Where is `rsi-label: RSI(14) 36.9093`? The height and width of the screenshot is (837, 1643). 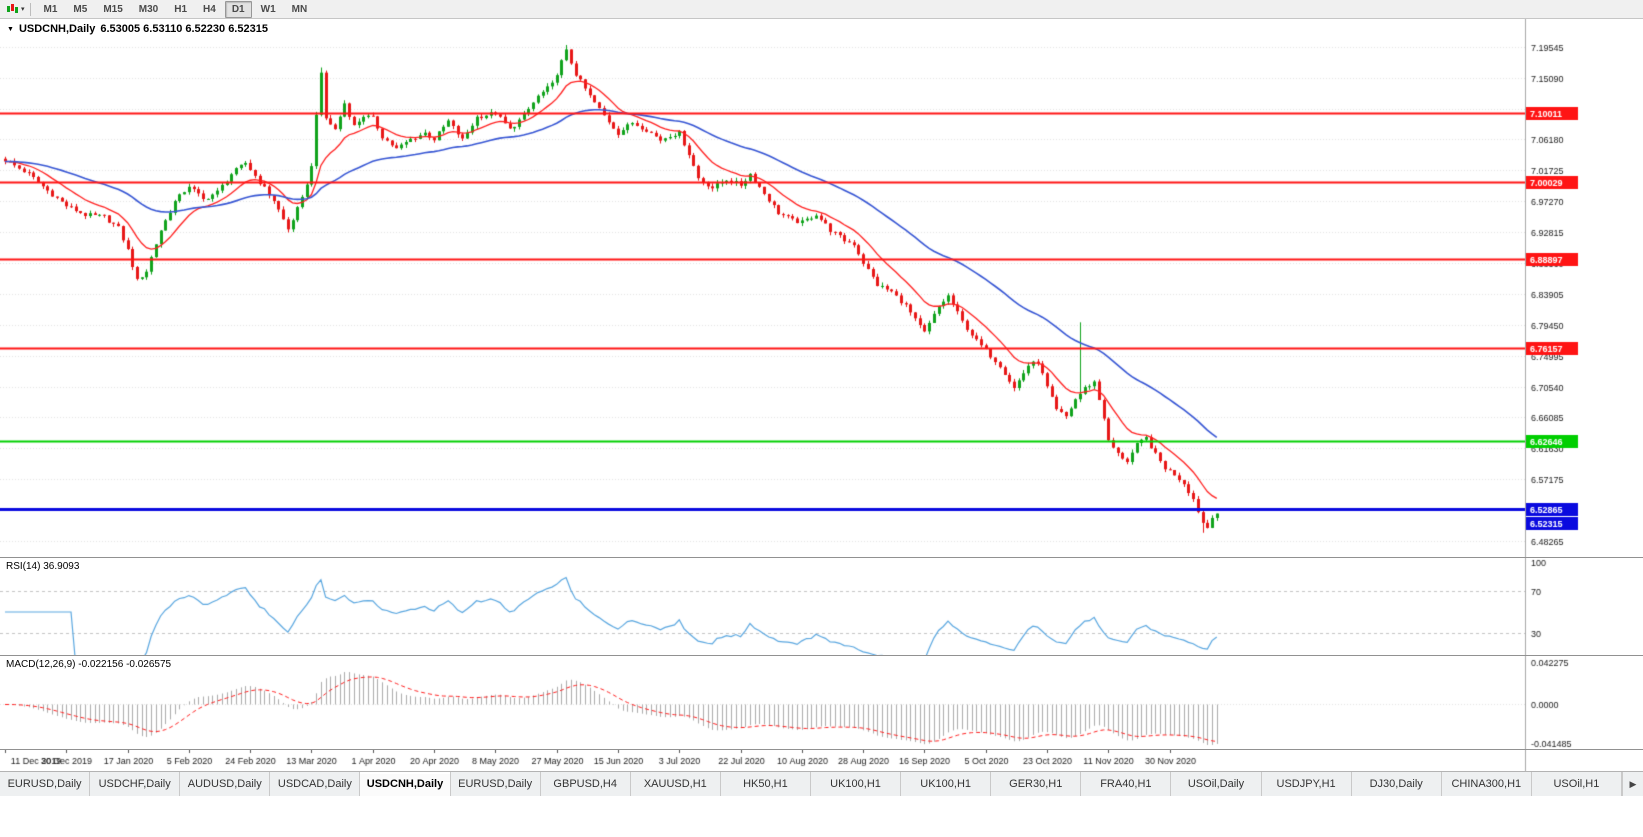 rsi-label: RSI(14) 36.9093 is located at coordinates (43, 566).